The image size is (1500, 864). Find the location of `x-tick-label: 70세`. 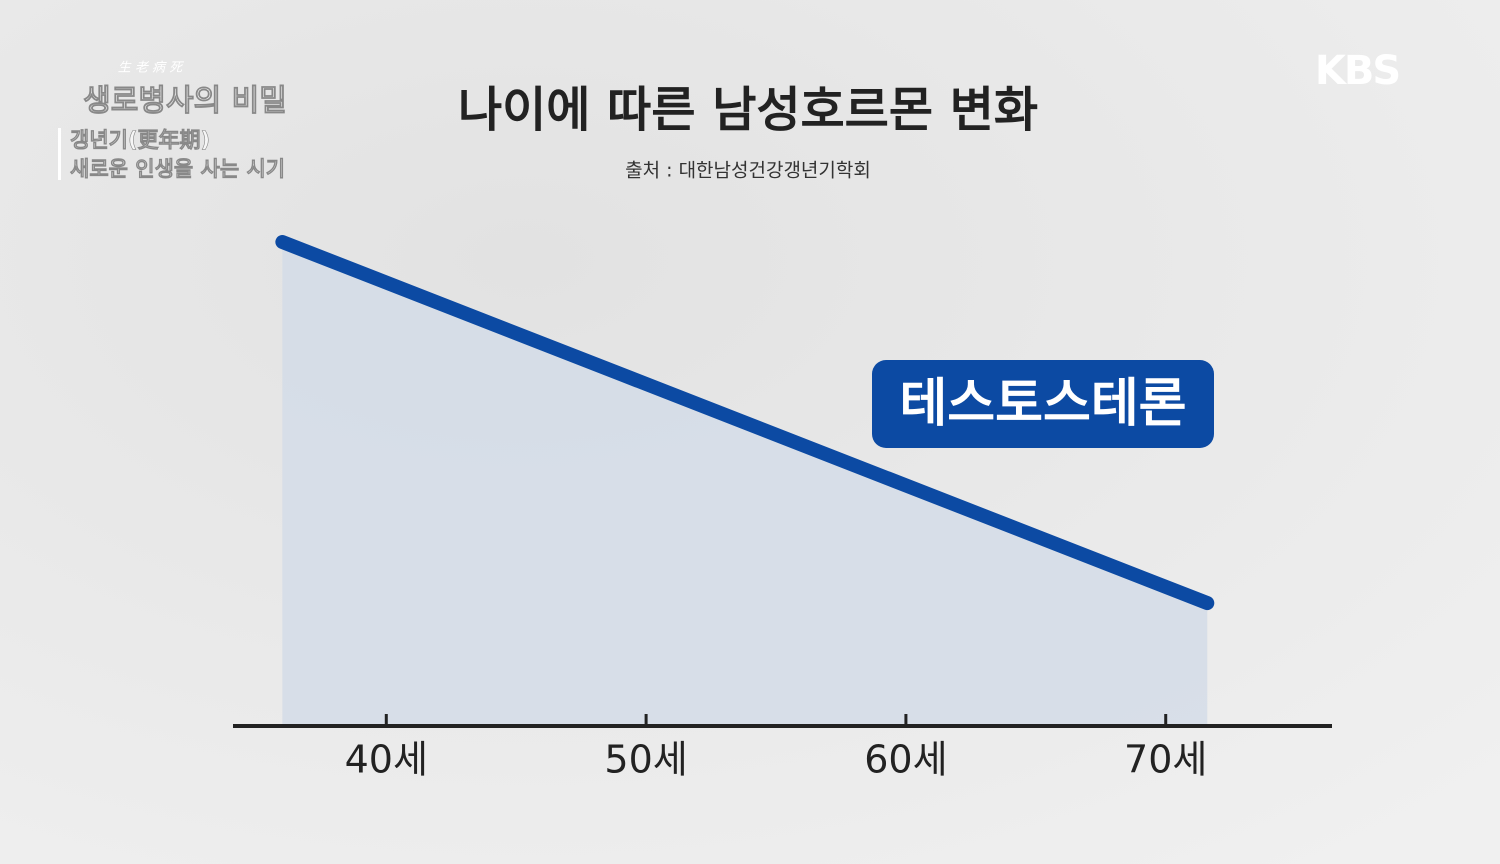

x-tick-label: 70세 is located at coordinates (1165, 760).